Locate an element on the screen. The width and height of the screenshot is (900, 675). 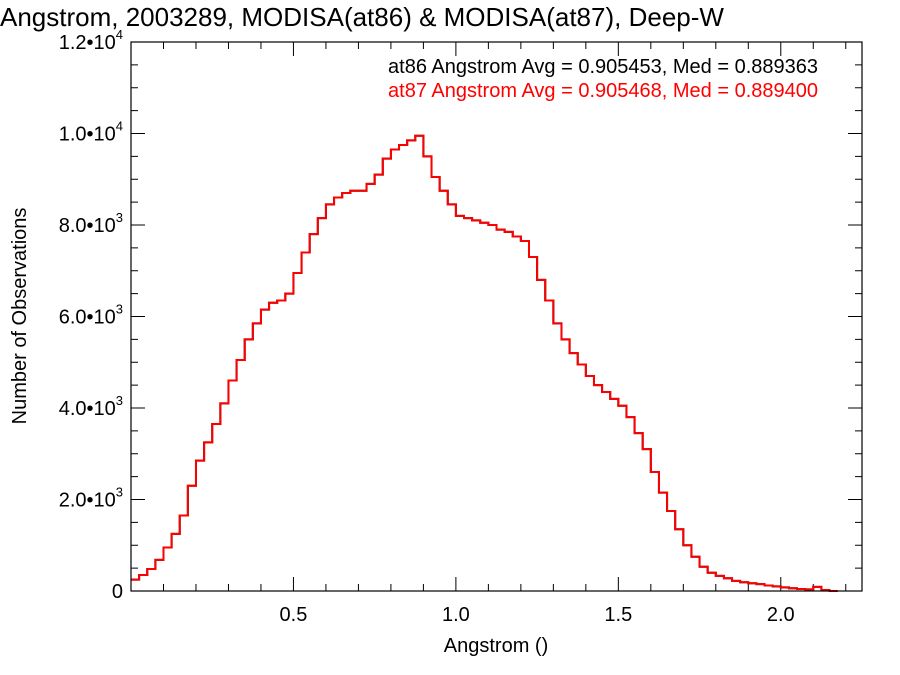
y-tick-label: 2.0•103 is located at coordinates (91, 498).